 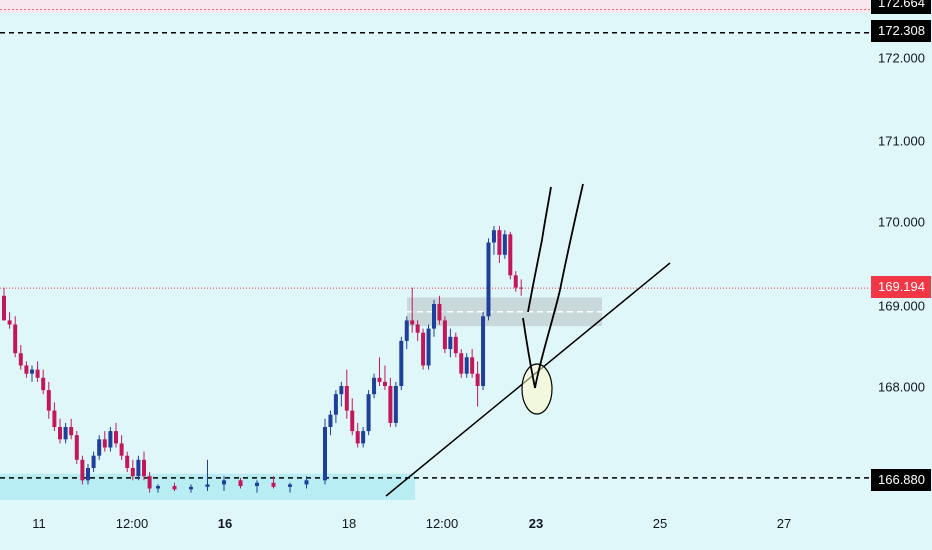 I want to click on time-tick-label: 23, so click(x=536, y=523).